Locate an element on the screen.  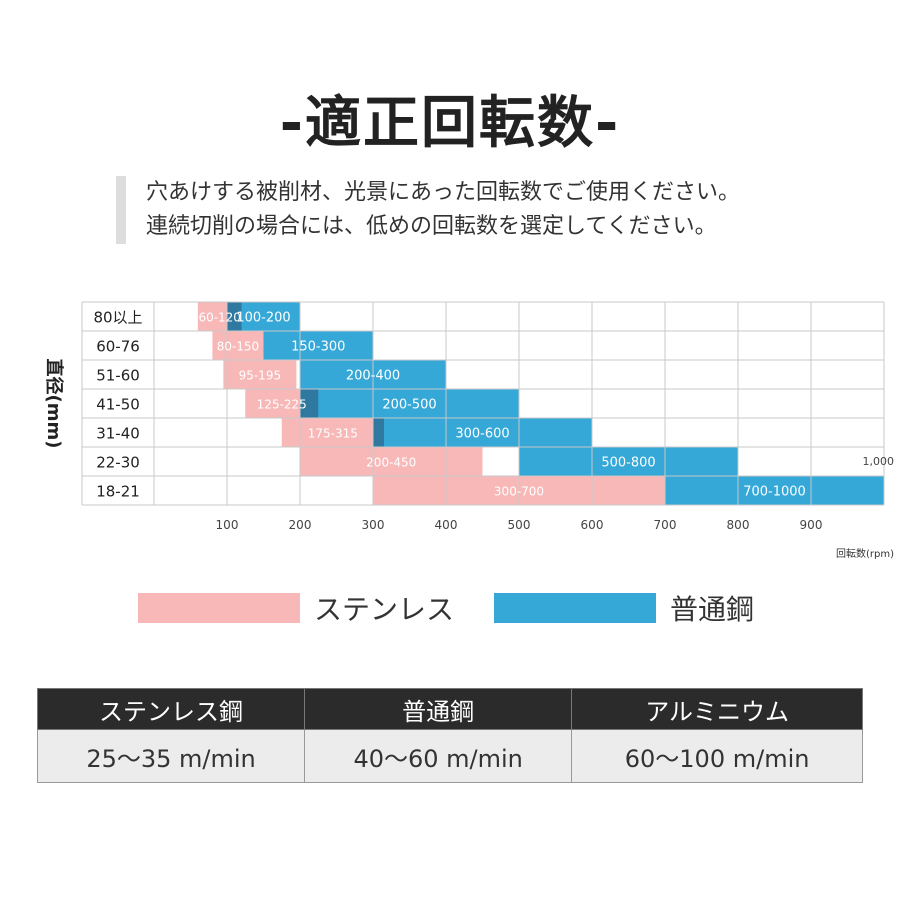
legend-swatch-steel is located at coordinates (575, 608).